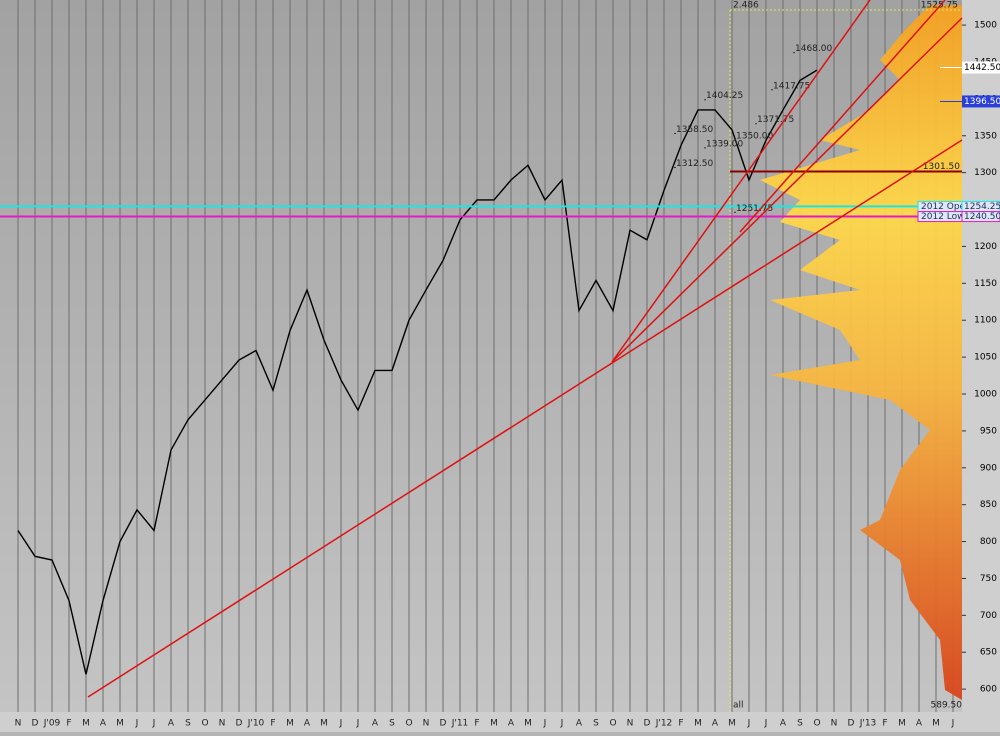 Image resolution: width=1000 pixels, height=736 pixels. What do you see at coordinates (947, 706) in the screenshot?
I see `profile-low: 589.50` at bounding box center [947, 706].